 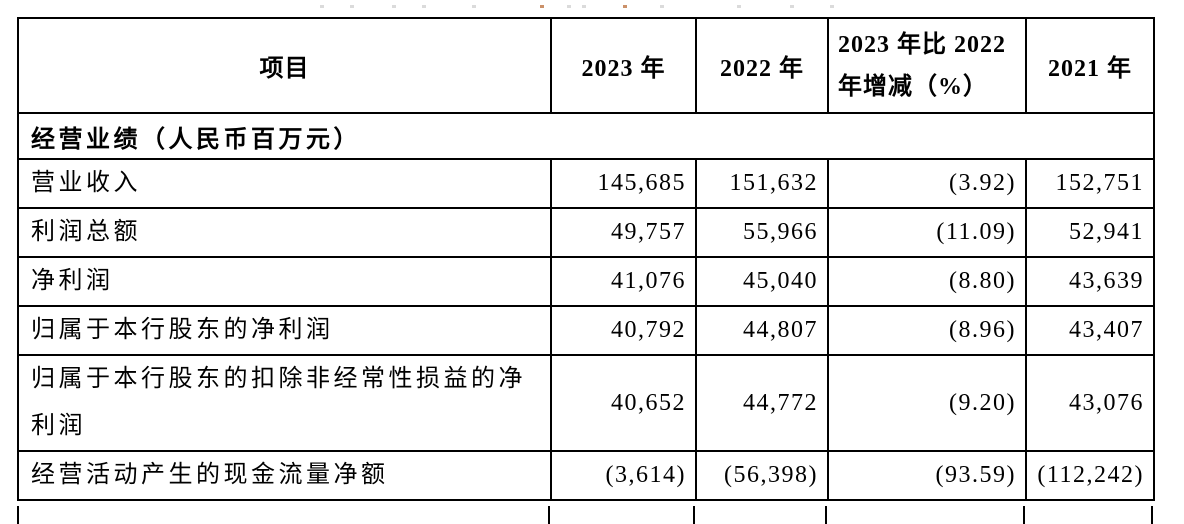 What do you see at coordinates (623, 183) in the screenshot?
I see `value-2023: 145,685` at bounding box center [623, 183].